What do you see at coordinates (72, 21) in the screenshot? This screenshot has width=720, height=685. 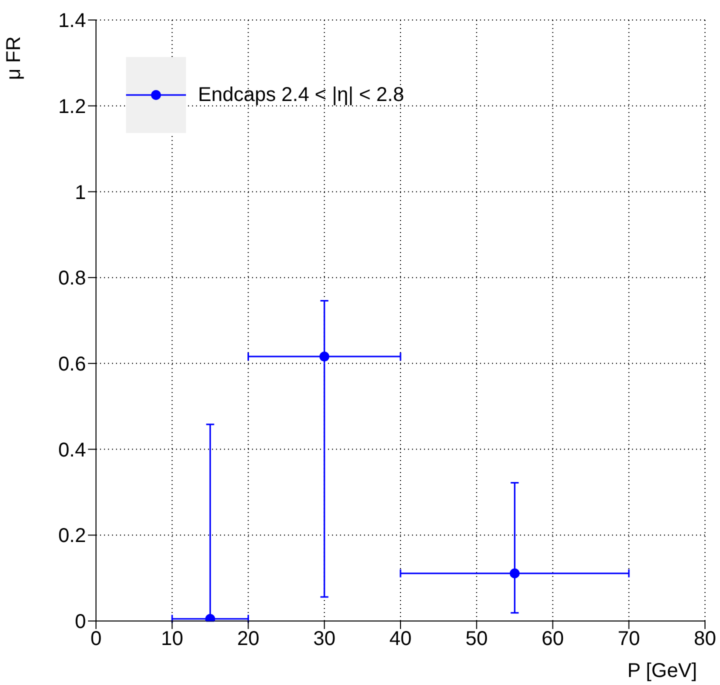 I see `y-tick-label: 1.4` at bounding box center [72, 21].